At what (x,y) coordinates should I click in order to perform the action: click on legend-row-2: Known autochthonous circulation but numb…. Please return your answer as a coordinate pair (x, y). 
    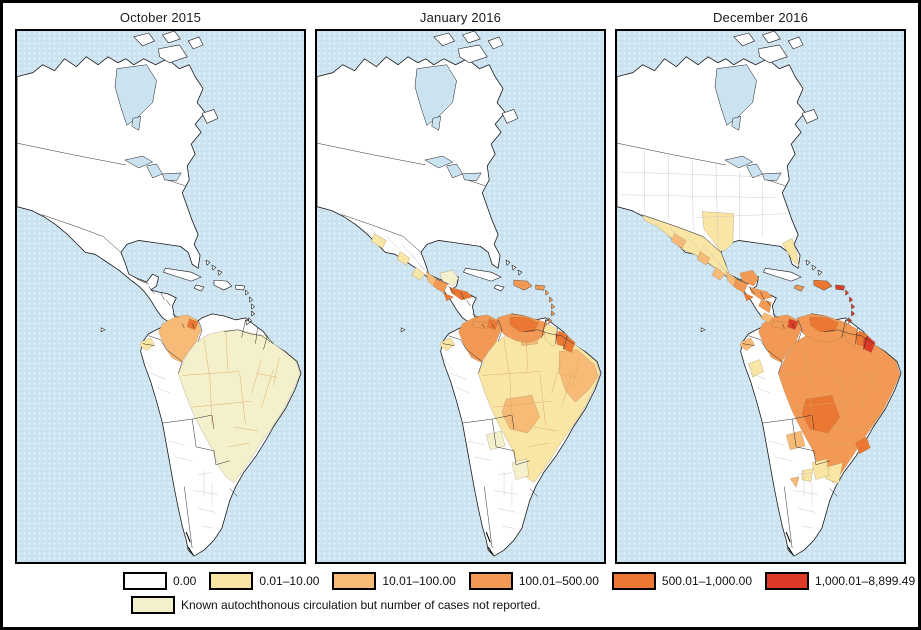
    Looking at the image, I should click on (518, 605).